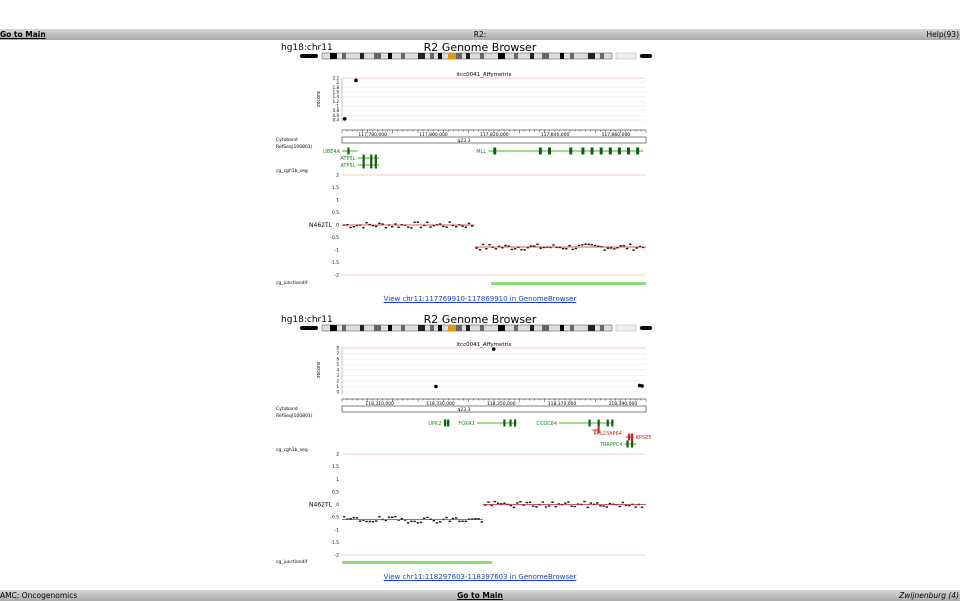 This screenshot has height=601, width=960. Describe the element at coordinates (337, 348) in the screenshot. I see `zscore-tick-label: 8` at that location.